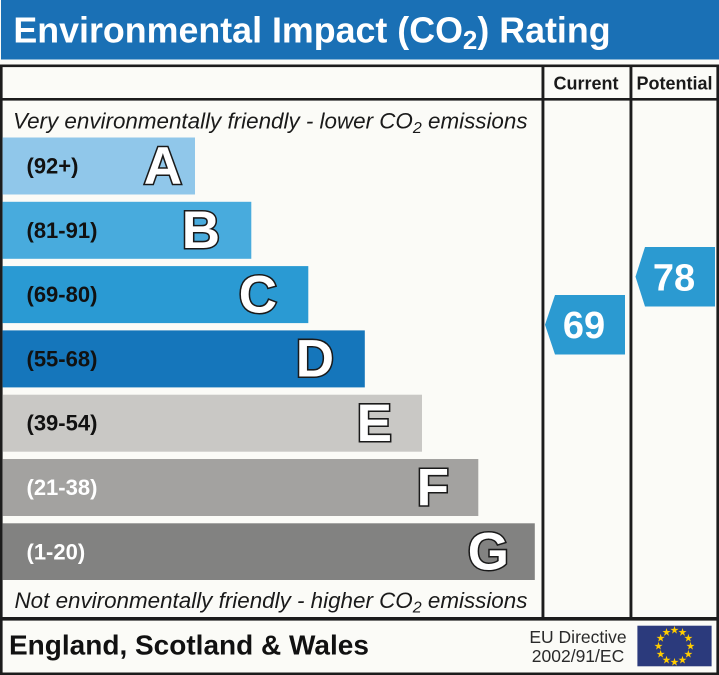 The image size is (719, 675). I want to click on svg-text: B, so click(201, 230).